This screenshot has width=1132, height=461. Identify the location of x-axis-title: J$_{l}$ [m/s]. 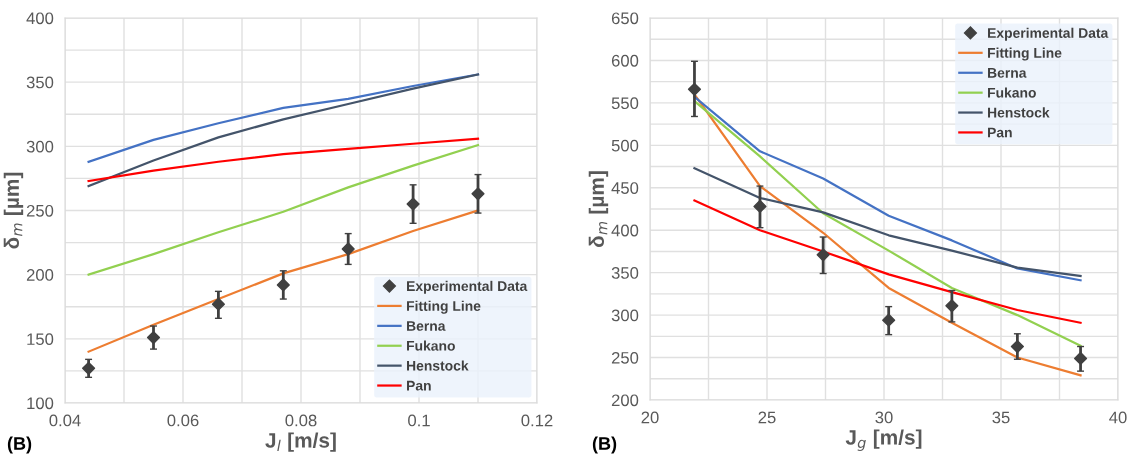
(300, 442).